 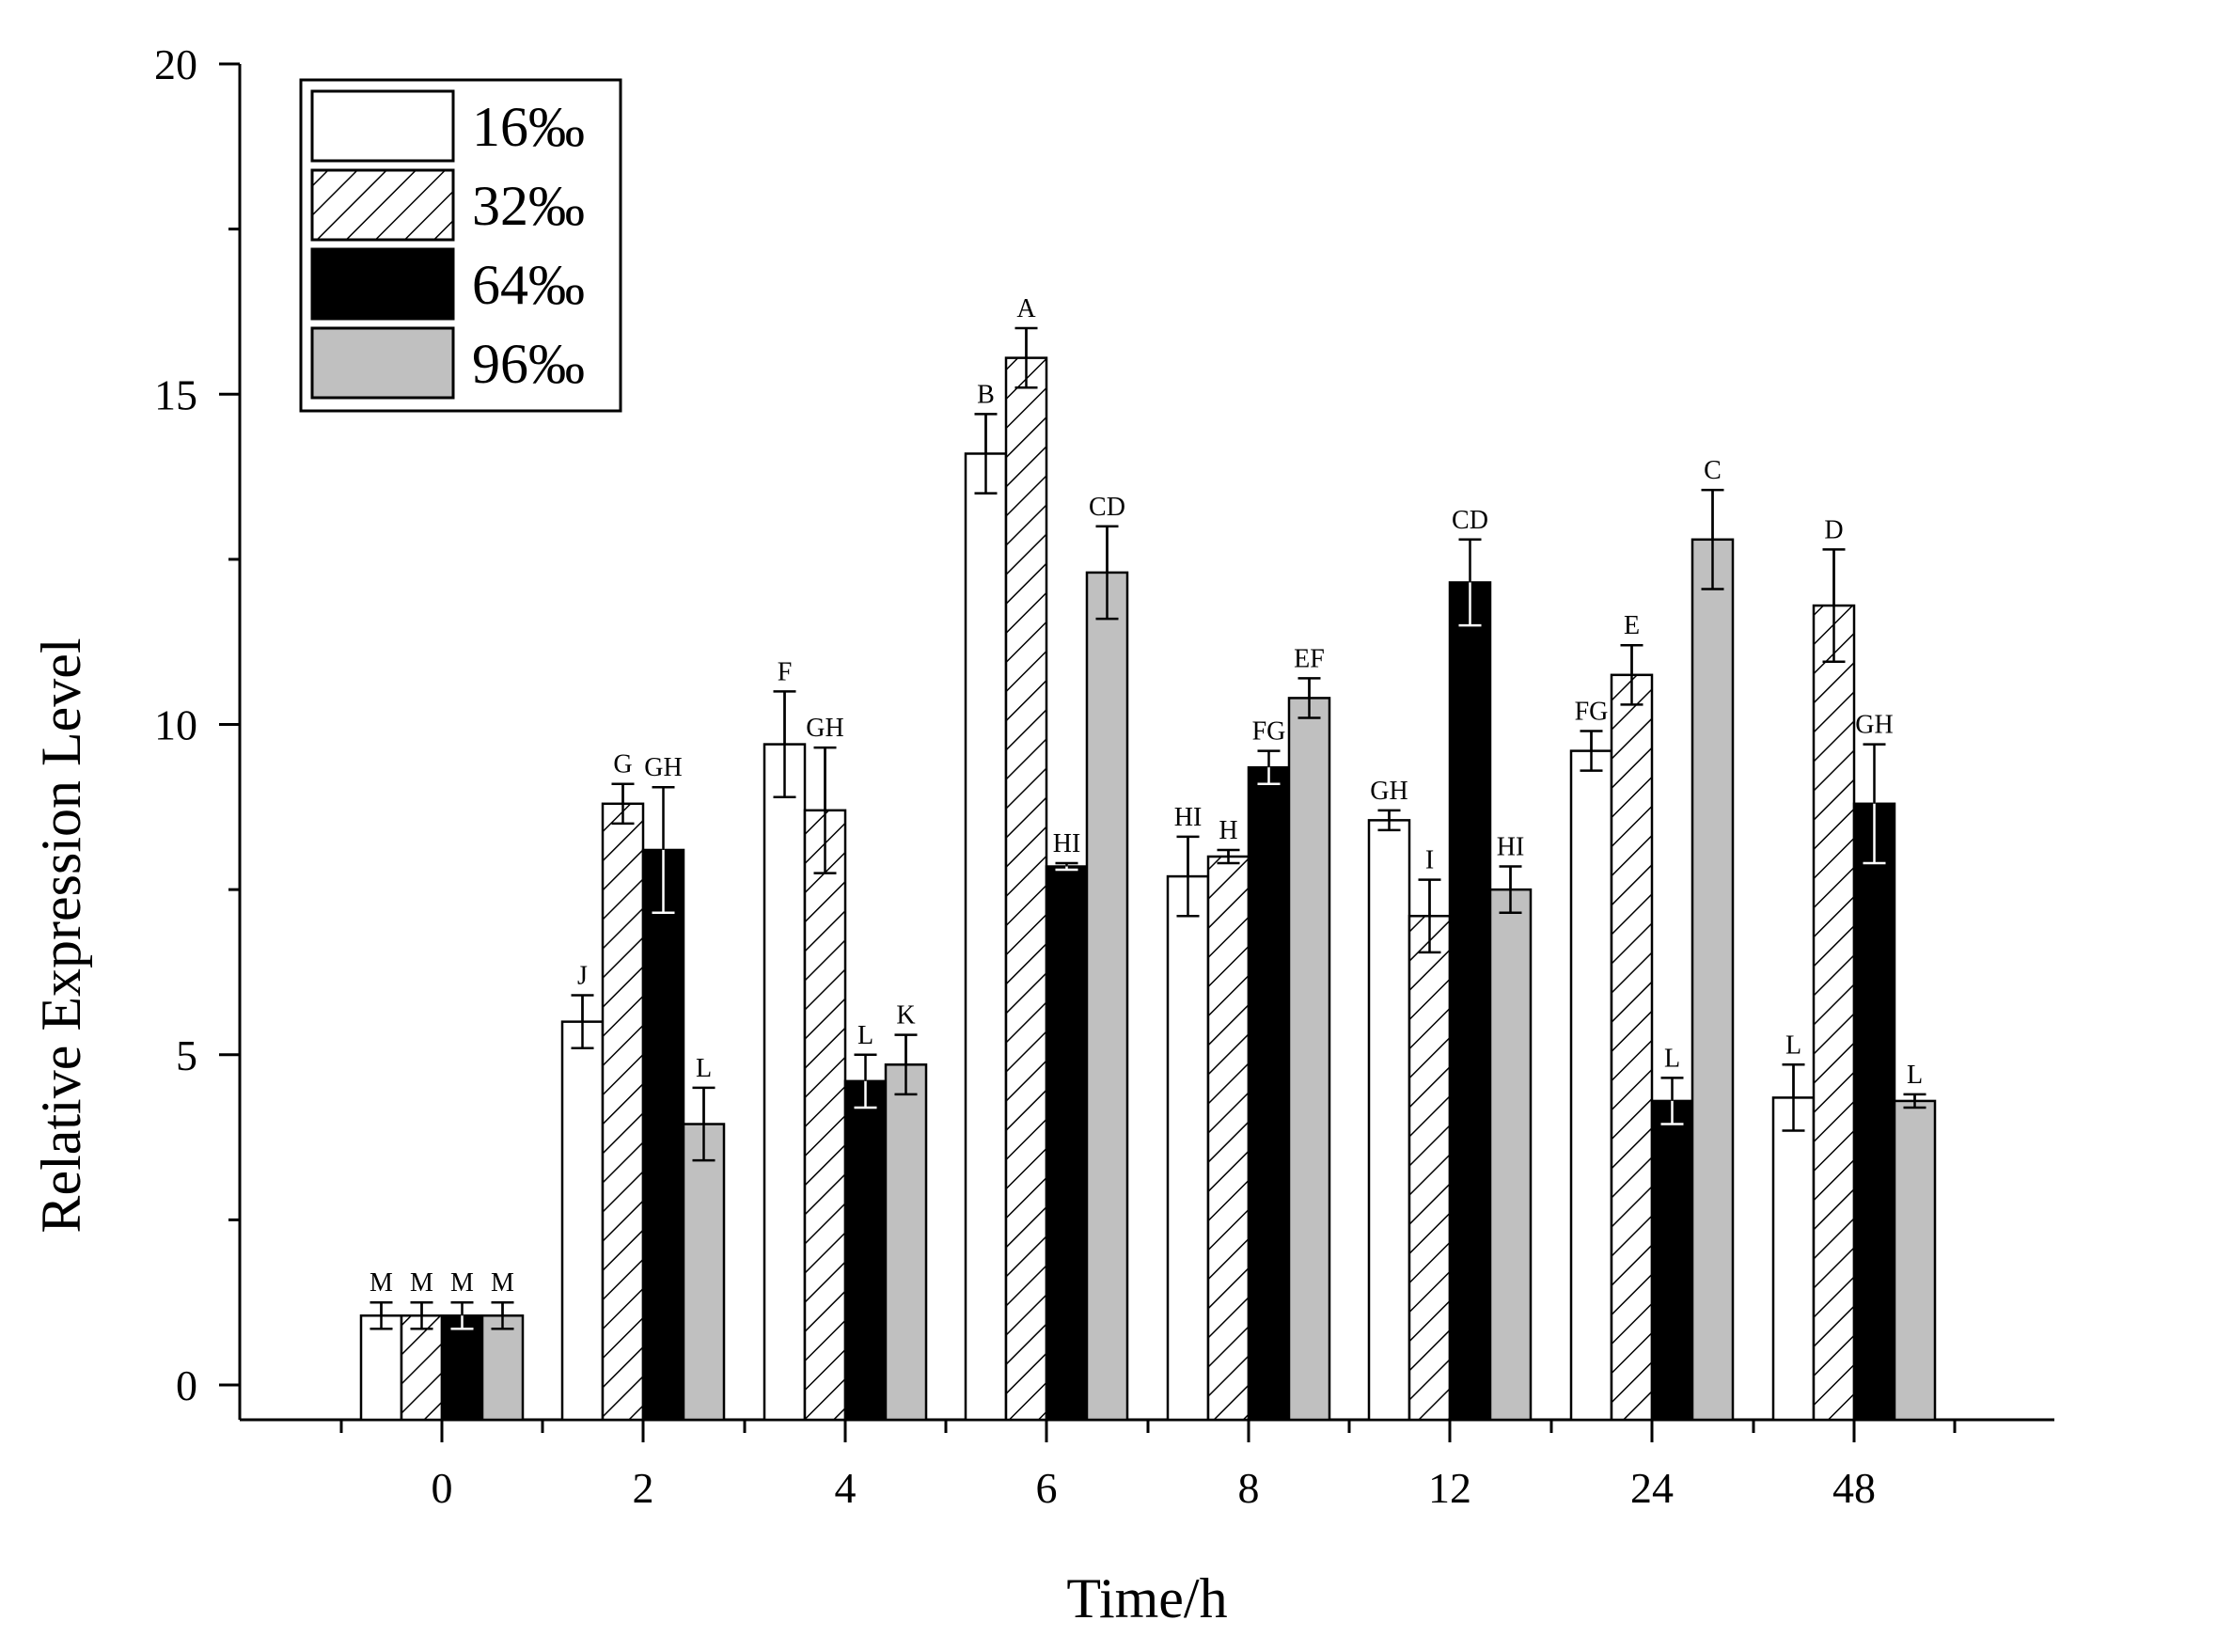 What do you see at coordinates (175, 725) in the screenshot?
I see `y-tick-label: 10` at bounding box center [175, 725].